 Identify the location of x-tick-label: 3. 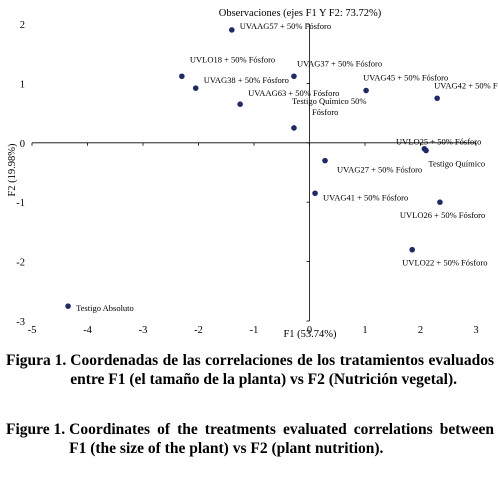
(475, 330).